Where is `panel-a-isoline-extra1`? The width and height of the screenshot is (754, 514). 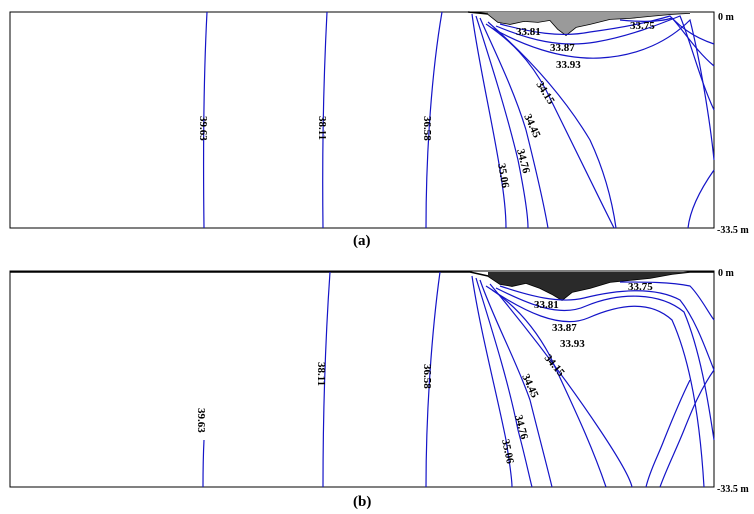
panel-a-isoline-extra1 is located at coordinates (552, 125).